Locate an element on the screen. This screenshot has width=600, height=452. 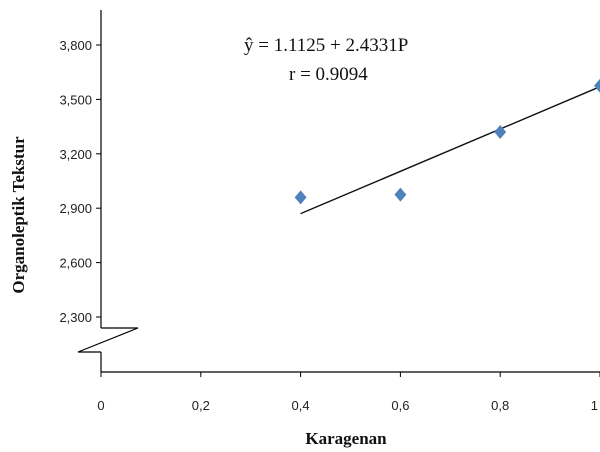
y-axis-ticks: 2,300 2,600 2,900 3,200 3,500 3,800 is located at coordinates (80, 181).